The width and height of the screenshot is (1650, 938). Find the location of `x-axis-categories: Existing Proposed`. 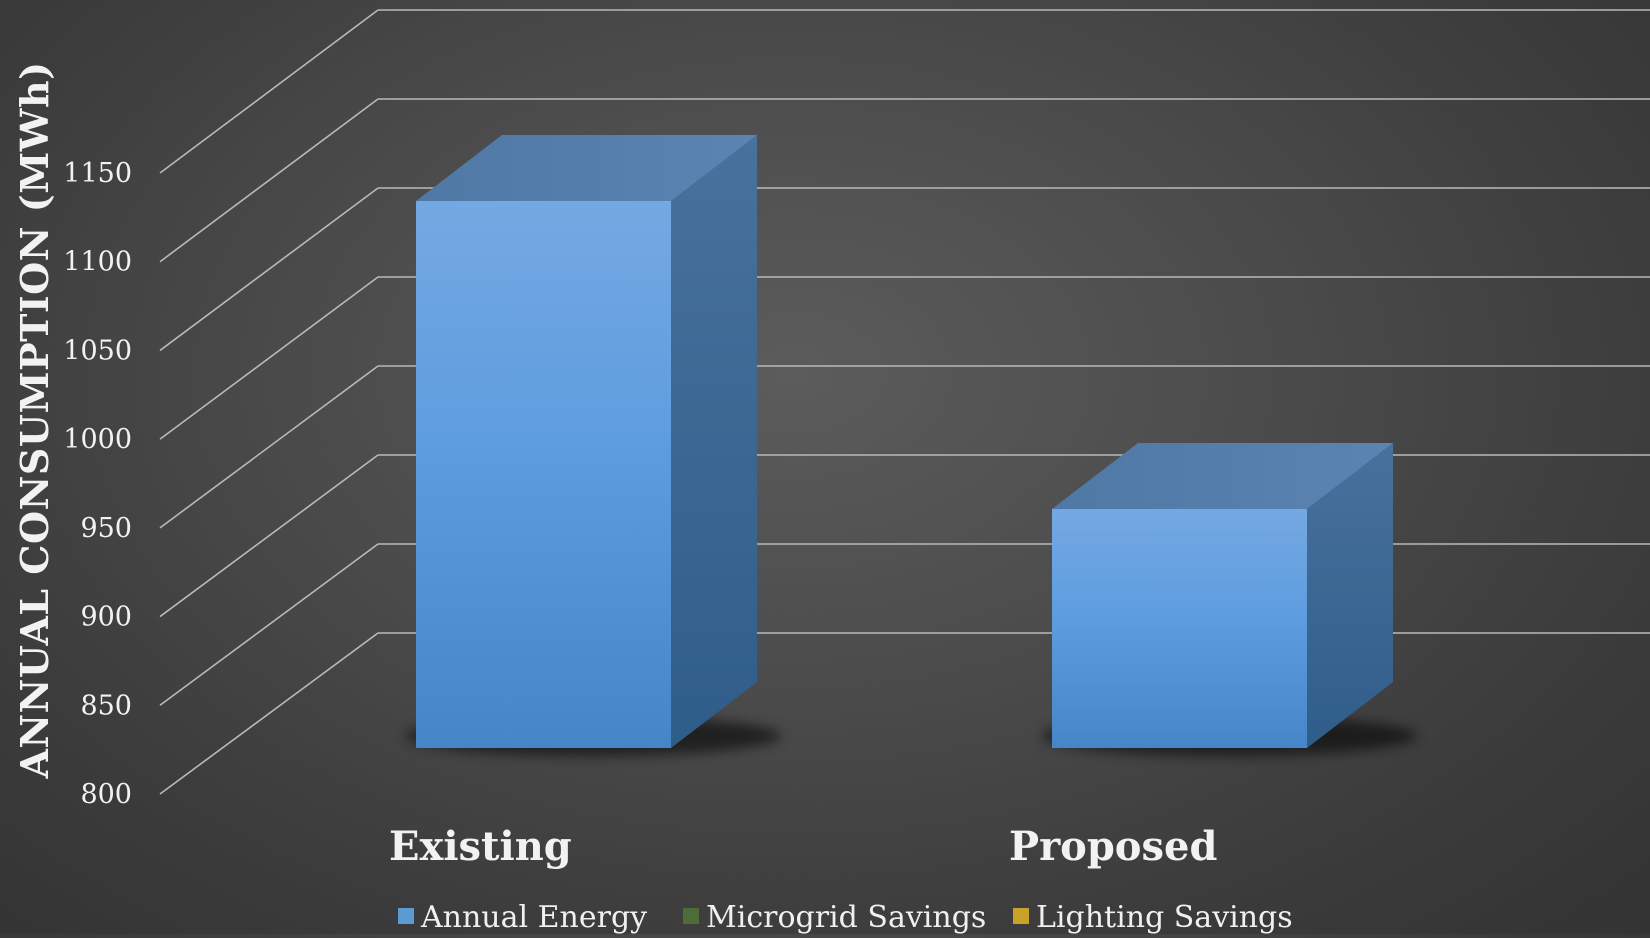

x-axis-categories: Existing Proposed is located at coordinates (803, 846).